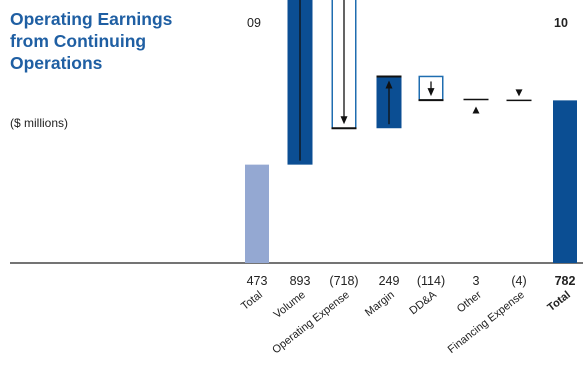  What do you see at coordinates (431, 281) in the screenshot?
I see `value-label: (114)` at bounding box center [431, 281].